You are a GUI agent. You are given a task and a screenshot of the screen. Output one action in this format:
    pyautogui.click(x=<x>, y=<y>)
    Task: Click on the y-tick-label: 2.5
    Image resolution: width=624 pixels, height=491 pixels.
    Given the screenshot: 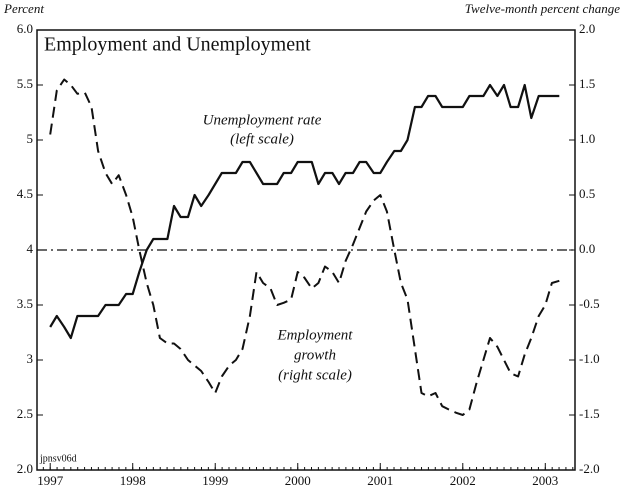 What is the action you would take?
    pyautogui.click(x=25, y=413)
    